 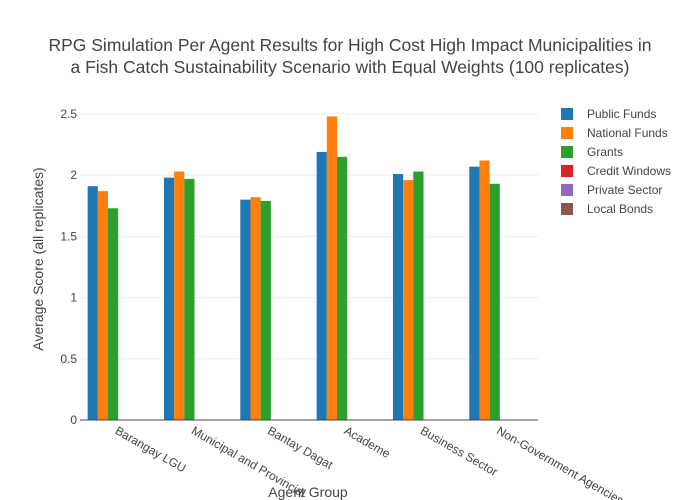 What do you see at coordinates (68, 267) in the screenshot?
I see `y-axis-ticks: 0 0.5 1 1.5 2 2.5` at bounding box center [68, 267].